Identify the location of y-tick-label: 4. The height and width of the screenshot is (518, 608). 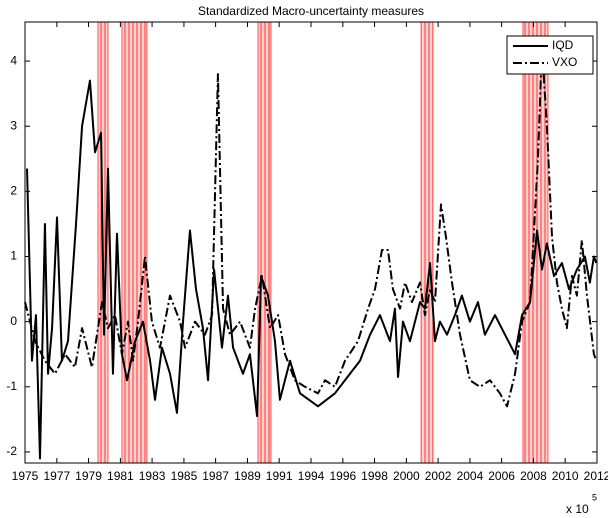
(13, 60).